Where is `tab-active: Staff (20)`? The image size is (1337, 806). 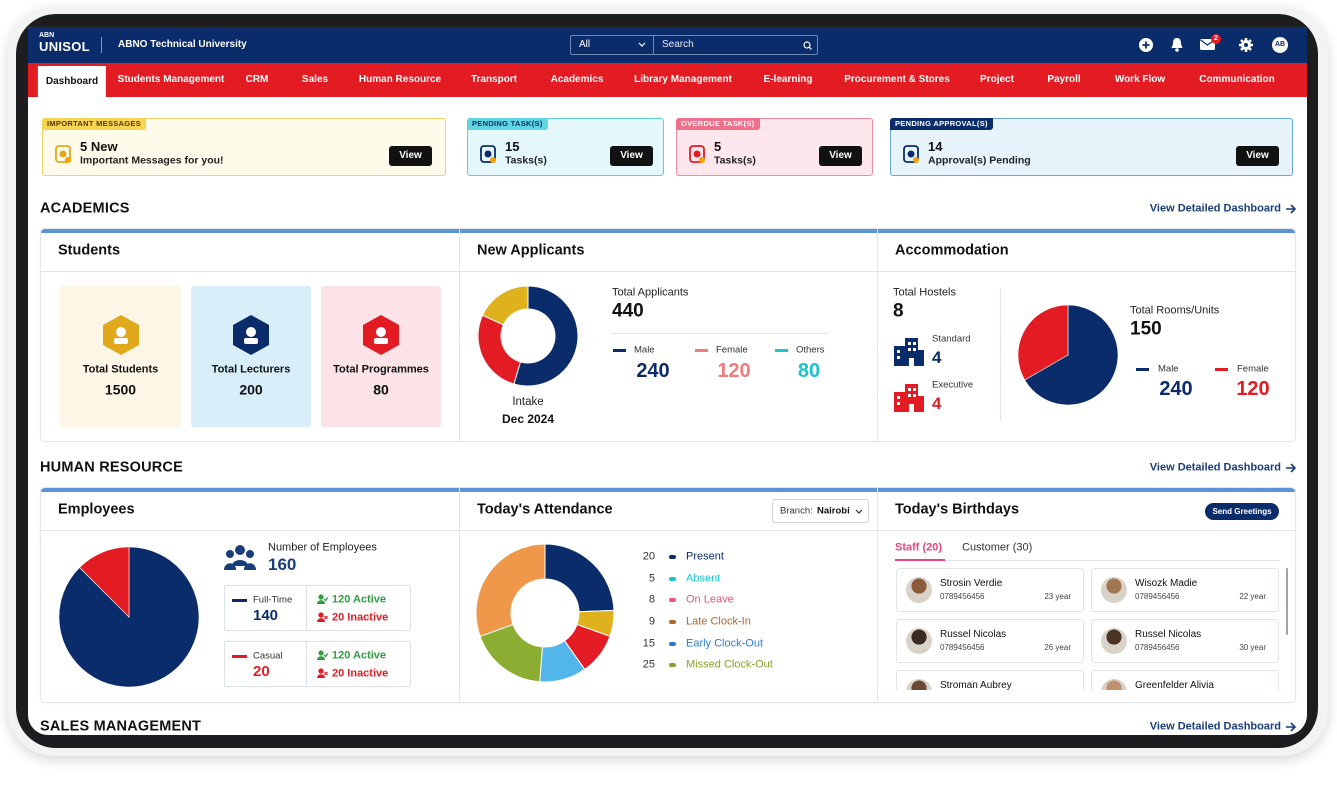 tab-active: Staff (20) is located at coordinates (919, 547).